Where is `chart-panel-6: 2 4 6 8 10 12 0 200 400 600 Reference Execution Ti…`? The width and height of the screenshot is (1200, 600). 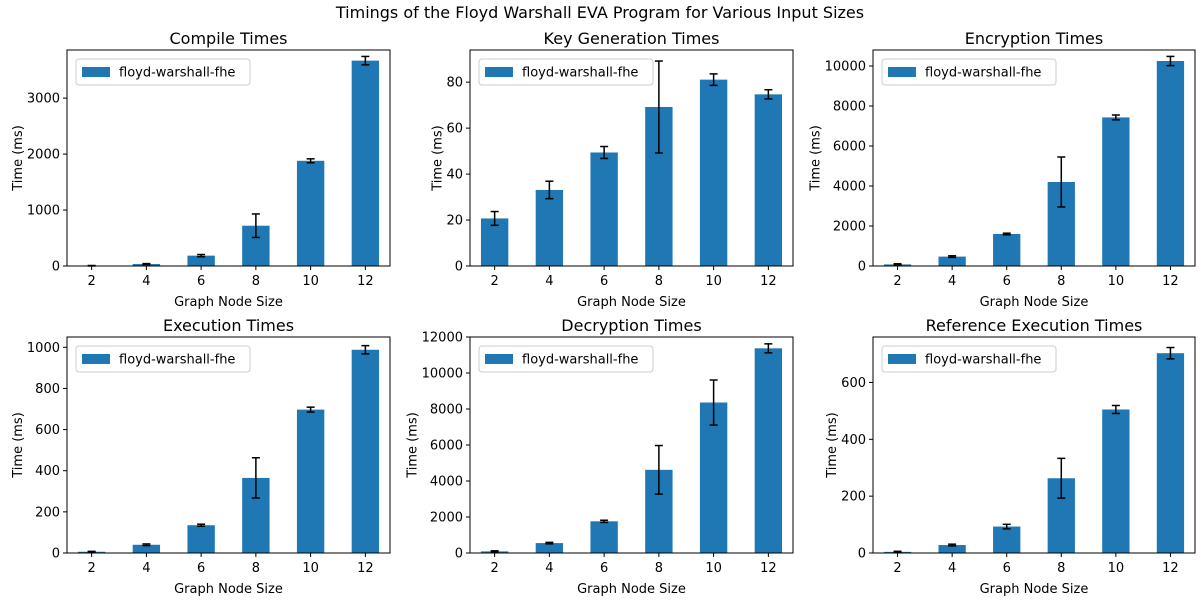 chart-panel-6: 2 4 6 8 10 12 0 200 400 600 Reference Execution Ti… is located at coordinates (1010, 456).